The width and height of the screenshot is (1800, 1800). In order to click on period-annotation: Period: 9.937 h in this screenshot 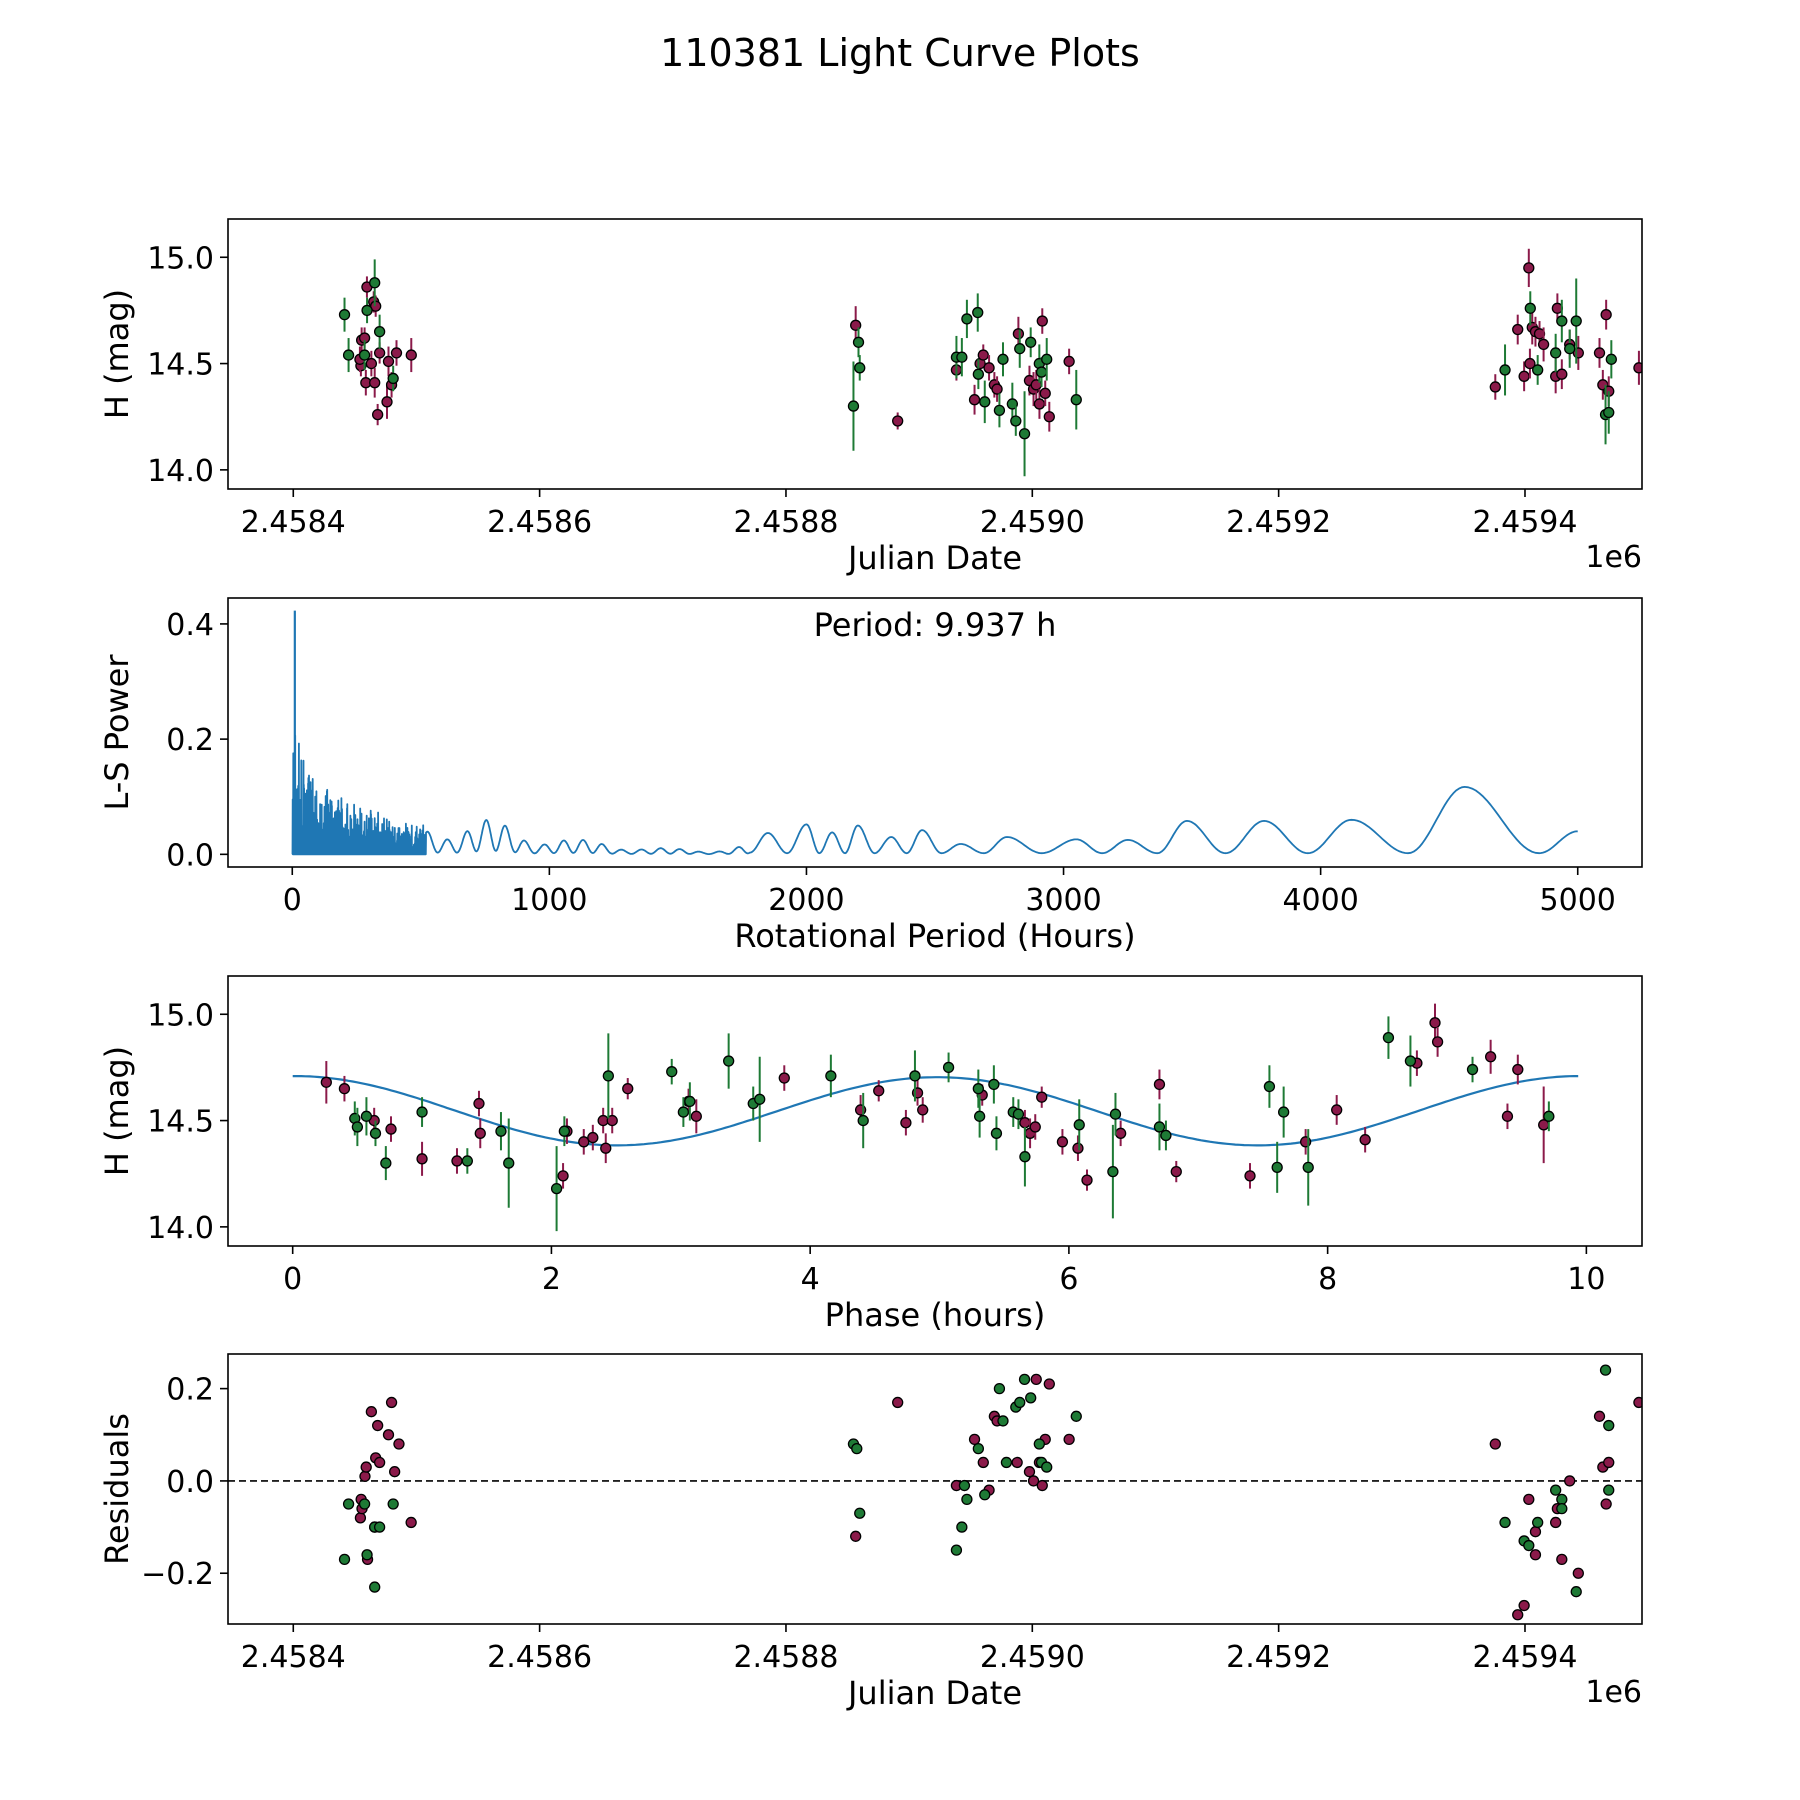, I will do `click(935, 625)`.